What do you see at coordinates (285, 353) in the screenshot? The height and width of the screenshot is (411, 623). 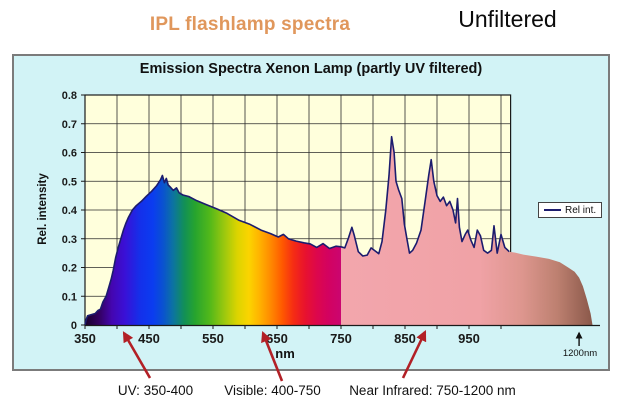 I see `x-axis-unit: nm` at bounding box center [285, 353].